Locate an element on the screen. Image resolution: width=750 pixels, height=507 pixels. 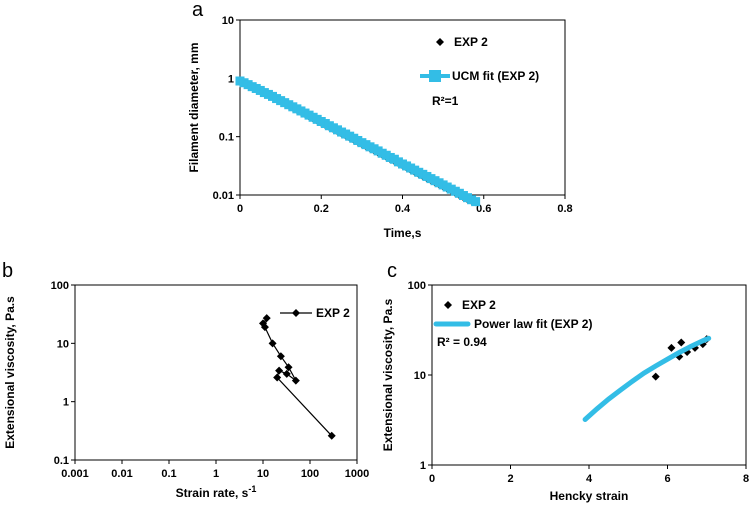
legend-label-a-1: UCM fit (EXP 2) is located at coordinates (495, 76).